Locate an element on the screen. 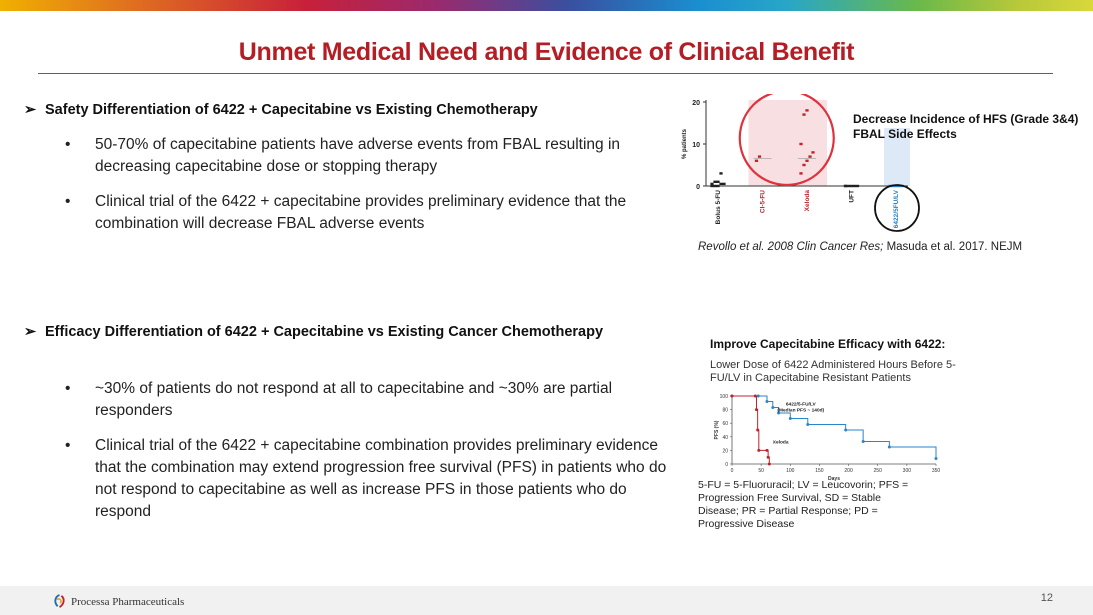  highlight-circle-red is located at coordinates (786, 140).